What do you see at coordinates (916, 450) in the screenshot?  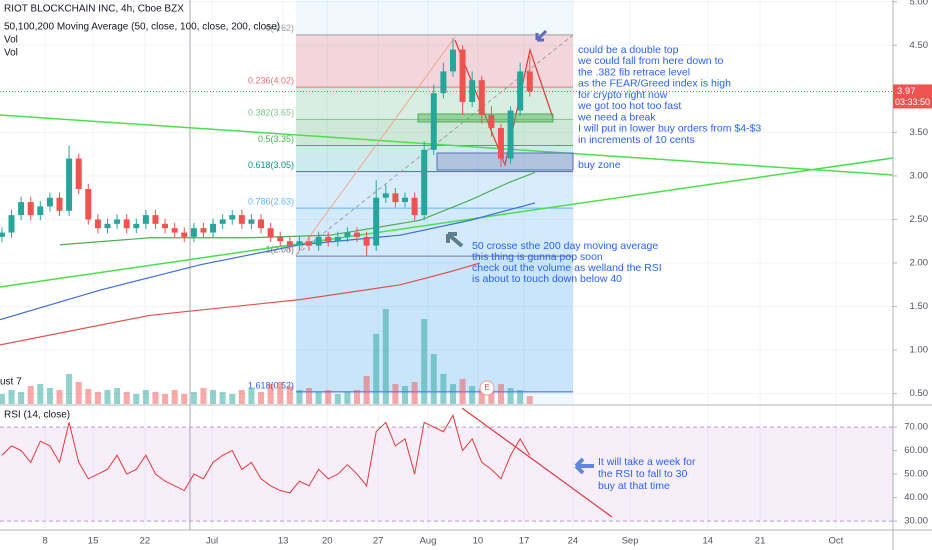 I see `y-tick-label: 60.00` at bounding box center [916, 450].